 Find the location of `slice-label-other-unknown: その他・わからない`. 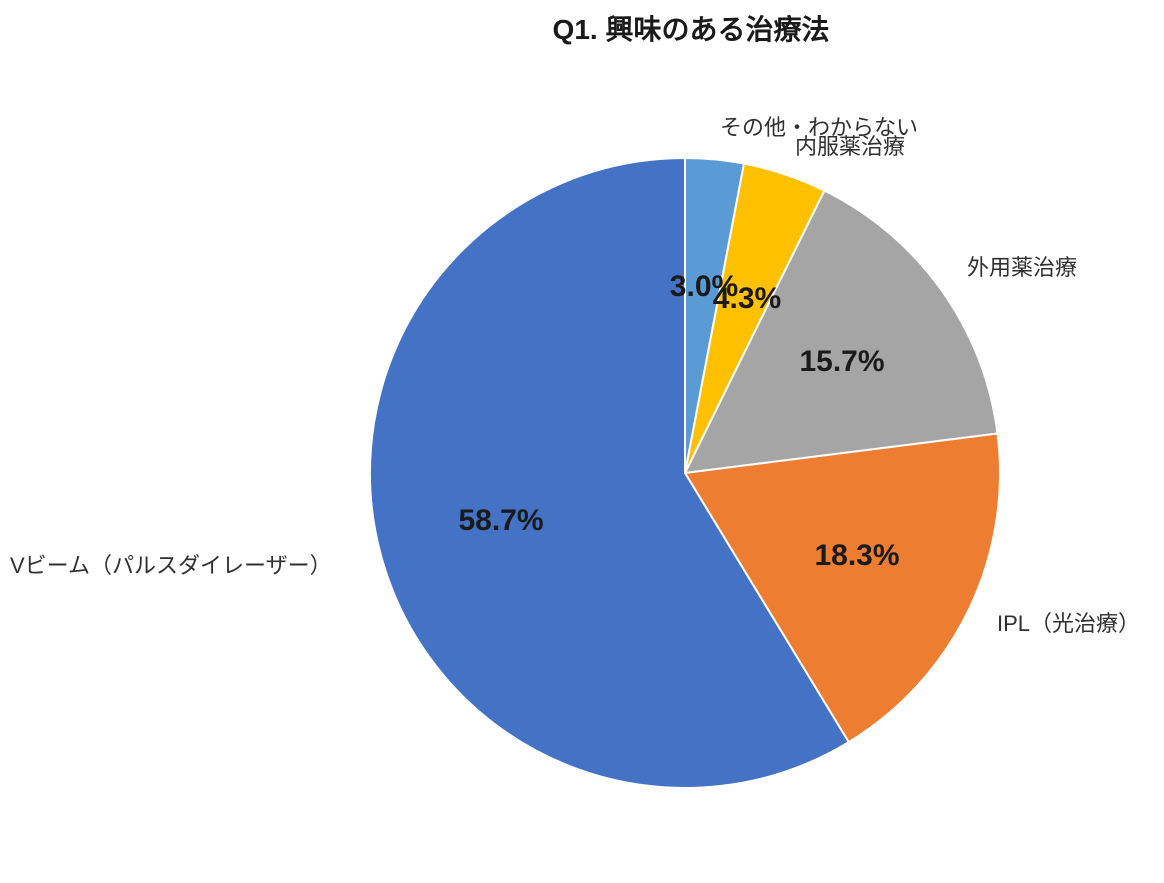

slice-label-other-unknown: その他・わからない is located at coordinates (819, 127).